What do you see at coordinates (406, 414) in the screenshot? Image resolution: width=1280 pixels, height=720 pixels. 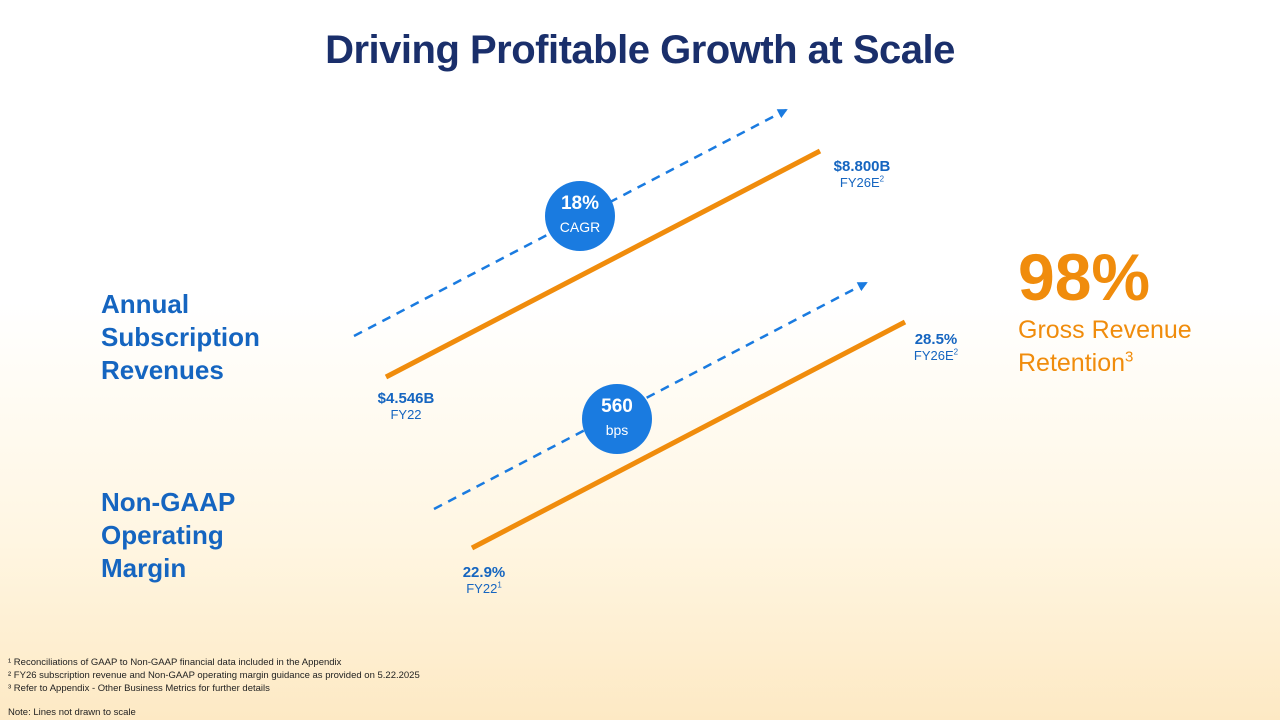 I see `revenue-start-period: FY22` at bounding box center [406, 414].